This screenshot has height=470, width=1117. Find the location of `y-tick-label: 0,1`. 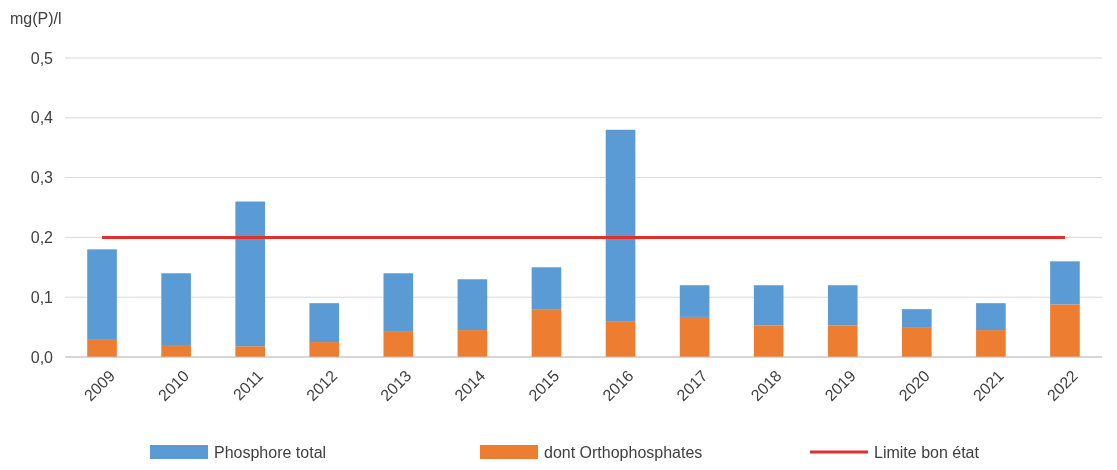

y-tick-label: 0,1 is located at coordinates (42, 297).